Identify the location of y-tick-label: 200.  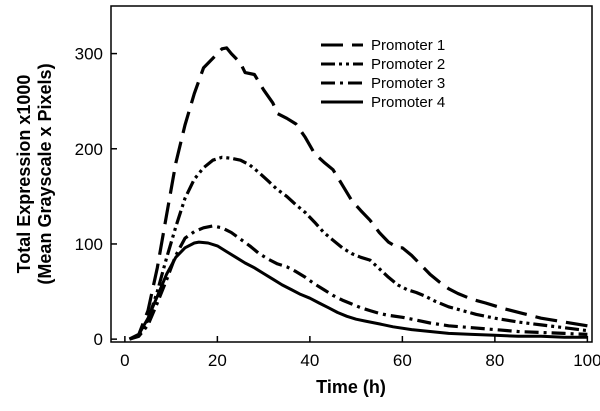
(89, 149).